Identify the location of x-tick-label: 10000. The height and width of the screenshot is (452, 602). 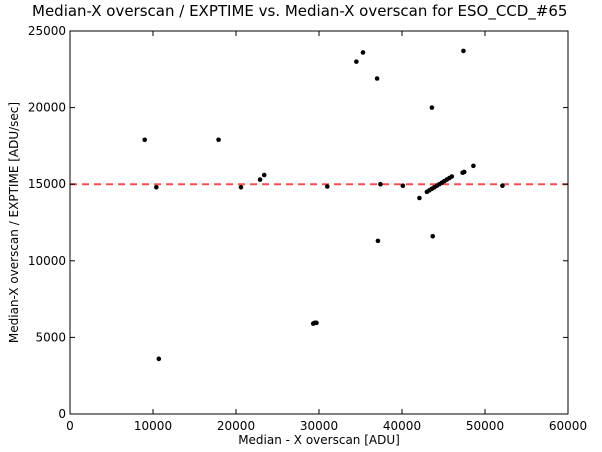
(153, 426).